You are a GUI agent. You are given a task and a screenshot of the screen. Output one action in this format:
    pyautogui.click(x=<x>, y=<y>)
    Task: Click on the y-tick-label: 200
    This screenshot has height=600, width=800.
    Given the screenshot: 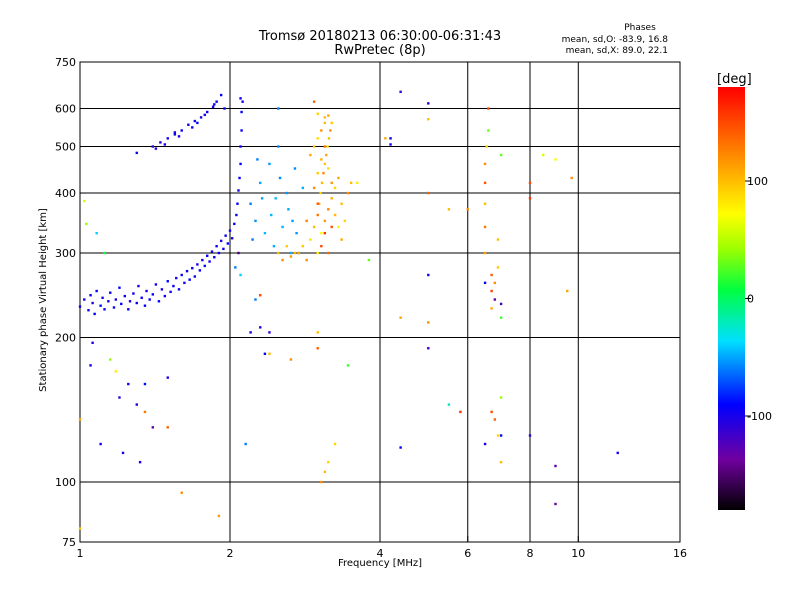 What is the action you would take?
    pyautogui.click(x=65, y=338)
    